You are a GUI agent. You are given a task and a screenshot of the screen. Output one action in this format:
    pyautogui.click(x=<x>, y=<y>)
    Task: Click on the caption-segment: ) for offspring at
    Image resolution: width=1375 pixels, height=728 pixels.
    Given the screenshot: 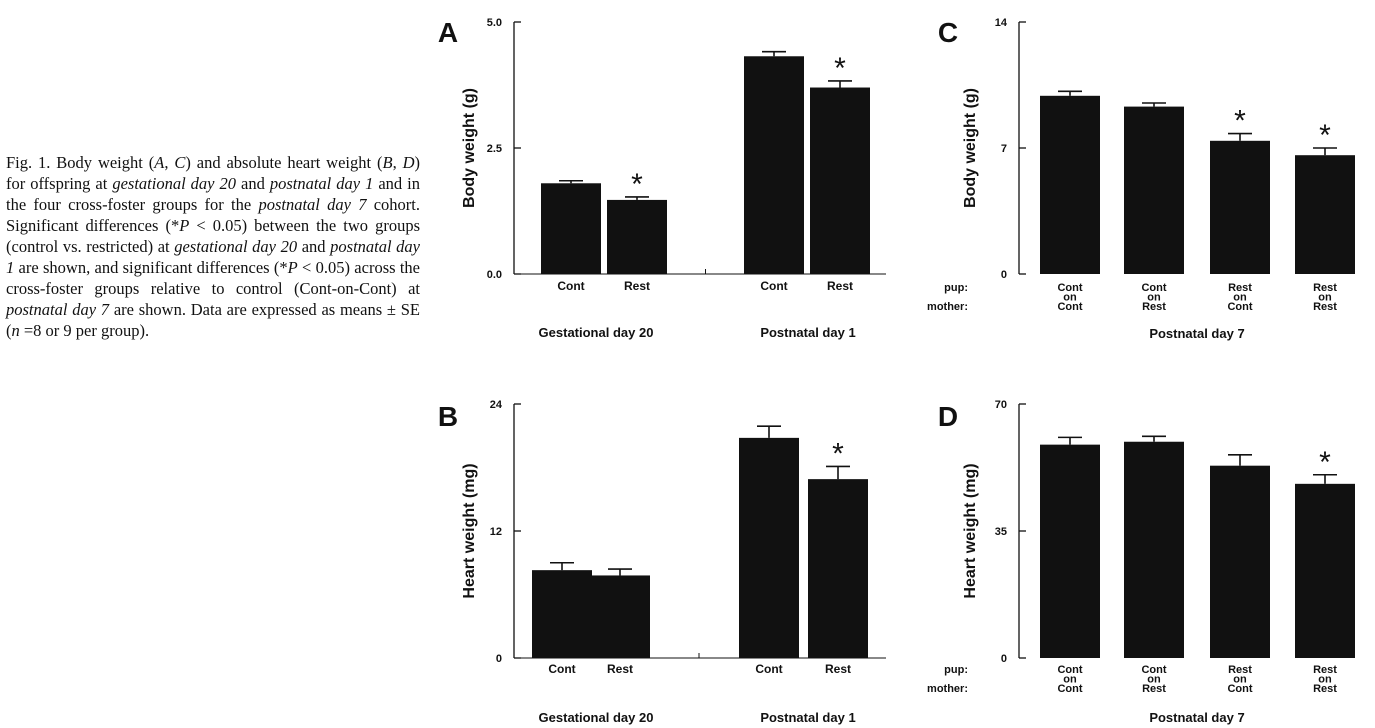 What is the action you would take?
    pyautogui.click(x=213, y=173)
    